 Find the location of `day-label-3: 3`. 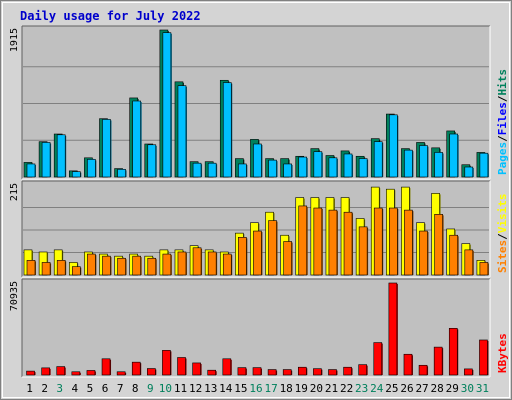

day-label-3: 3 is located at coordinates (59, 388).